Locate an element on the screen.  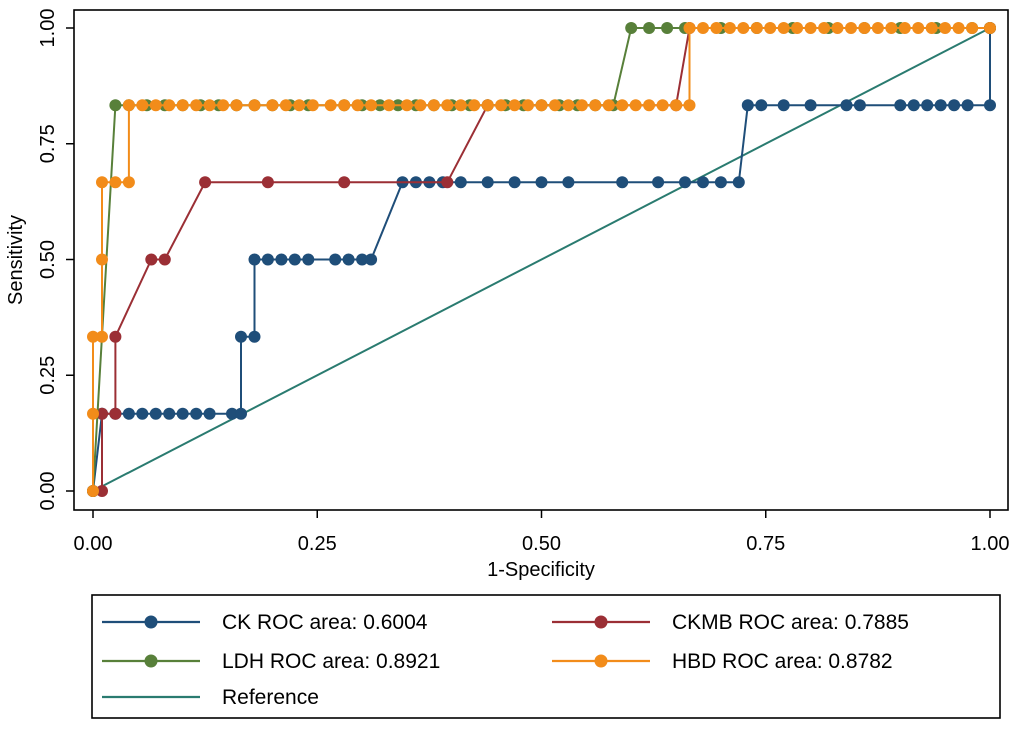
x-axis: 0.00 0.25 0.50 0.75 1.00 is located at coordinates (541, 532).